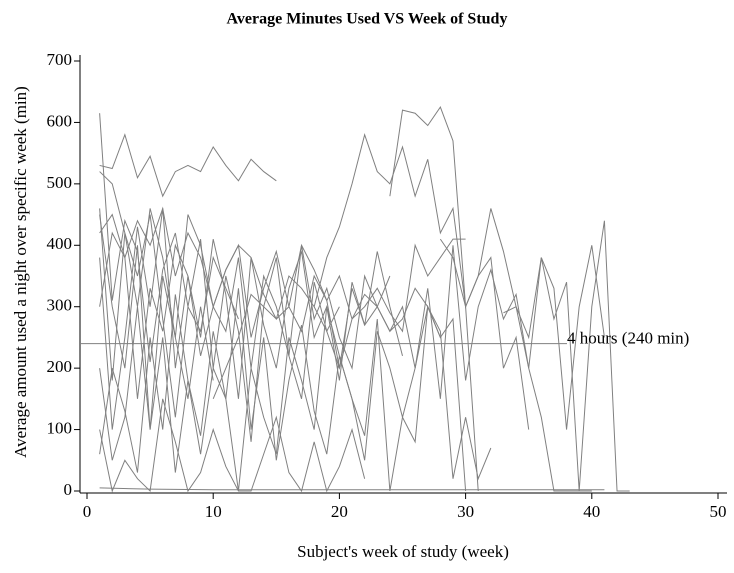 Image resolution: width=734 pixels, height=573 pixels. I want to click on y-tick-label: 400, so click(60, 243).